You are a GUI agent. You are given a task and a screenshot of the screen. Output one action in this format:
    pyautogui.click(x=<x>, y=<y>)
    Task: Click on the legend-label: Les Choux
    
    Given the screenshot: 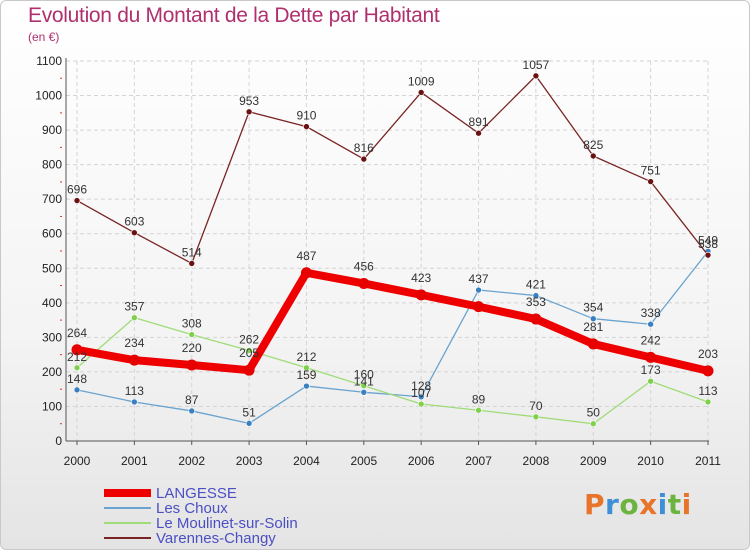 What is the action you would take?
    pyautogui.click(x=192, y=508)
    